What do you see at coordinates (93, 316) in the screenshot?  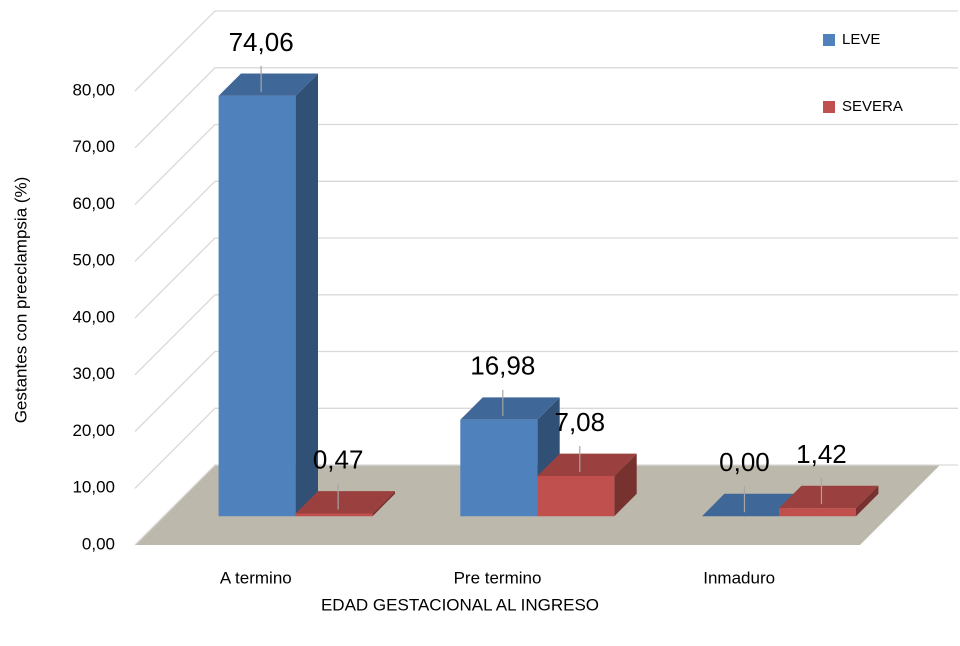 I see `y-tick-label: 40,00` at bounding box center [93, 316].